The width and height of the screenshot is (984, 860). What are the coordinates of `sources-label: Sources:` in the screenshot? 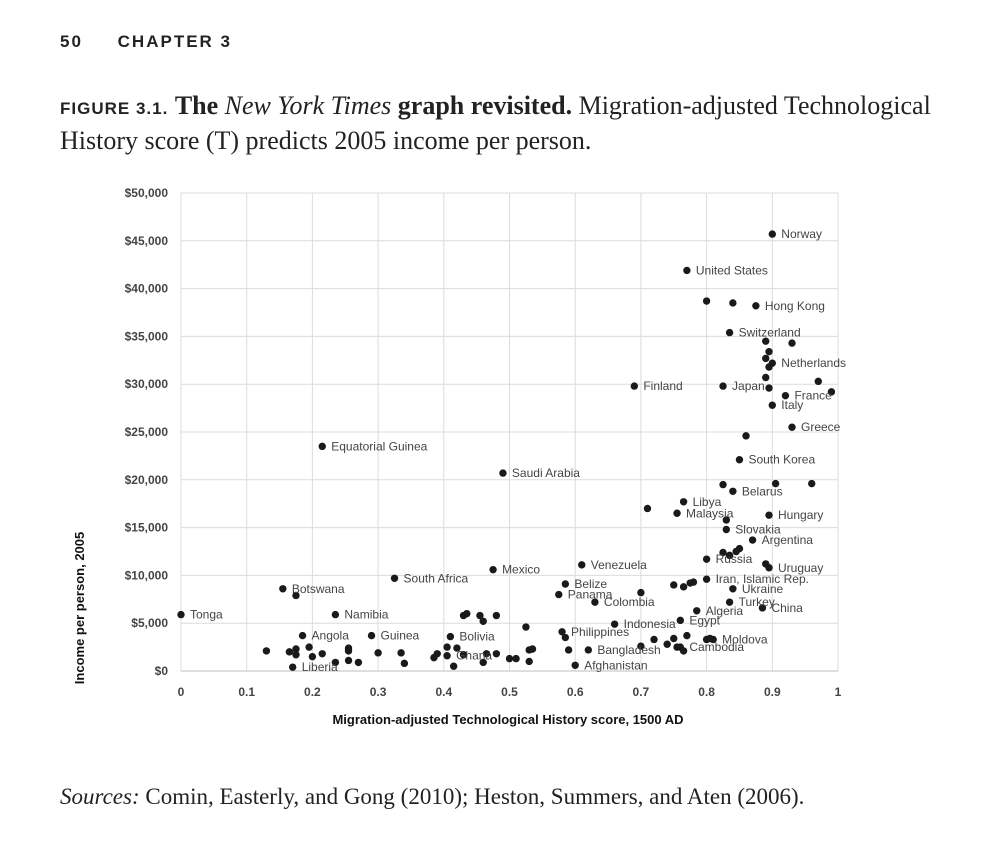 It's located at (100, 796).